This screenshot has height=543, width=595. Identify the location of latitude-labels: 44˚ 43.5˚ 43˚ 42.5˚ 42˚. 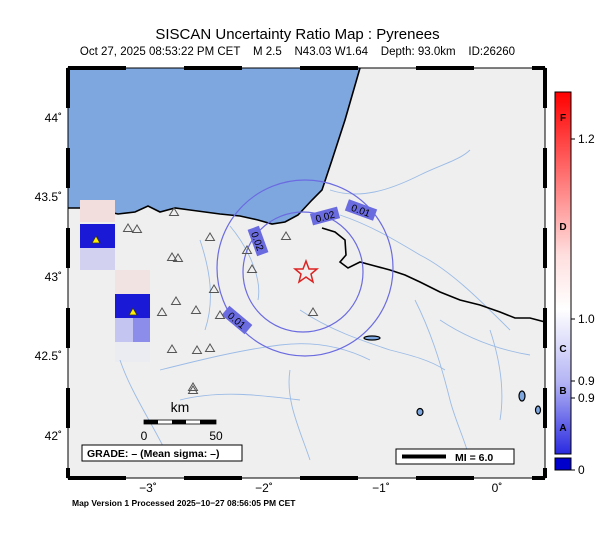
(48, 277).